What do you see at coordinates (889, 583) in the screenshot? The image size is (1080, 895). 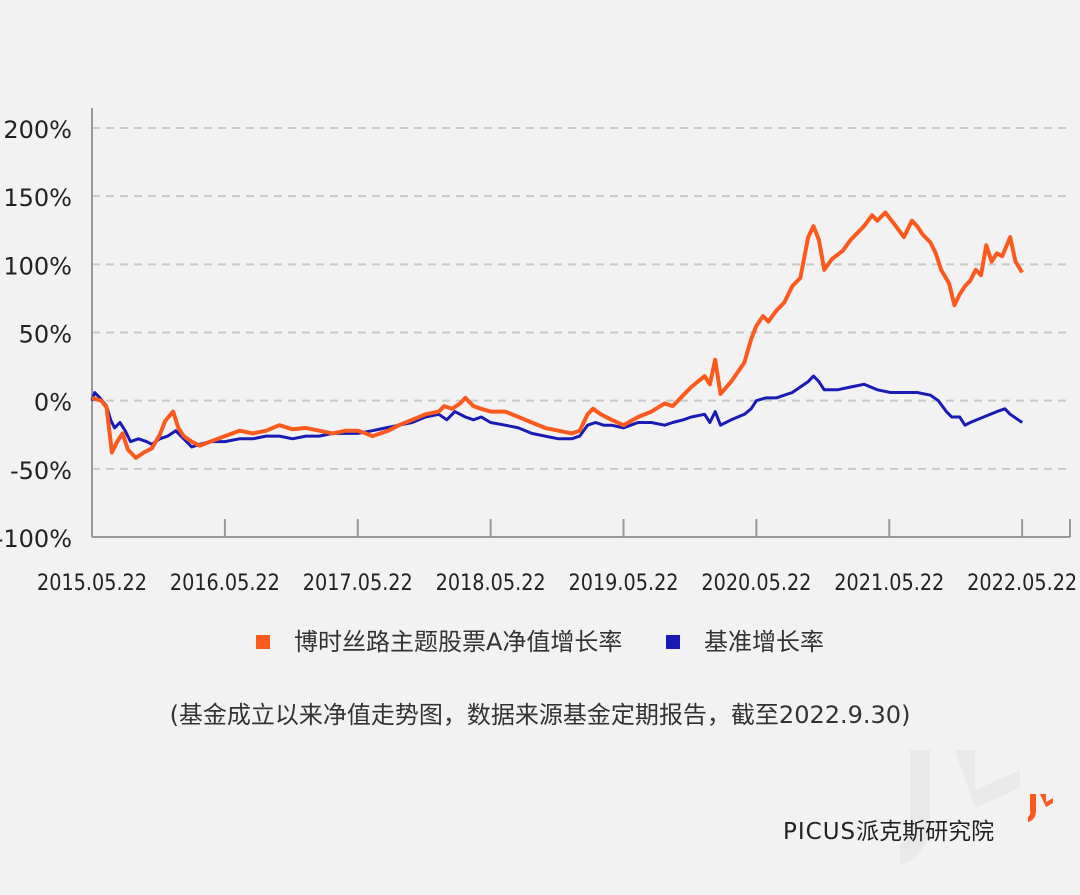 I see `x-tick-label: 2021.05.22` at bounding box center [889, 583].